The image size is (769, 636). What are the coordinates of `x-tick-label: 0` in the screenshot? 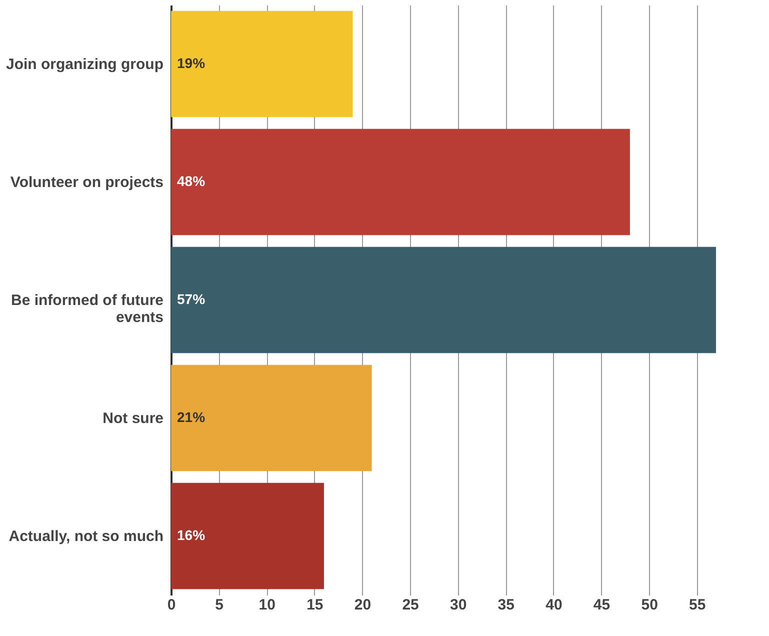 It's located at (171, 605).